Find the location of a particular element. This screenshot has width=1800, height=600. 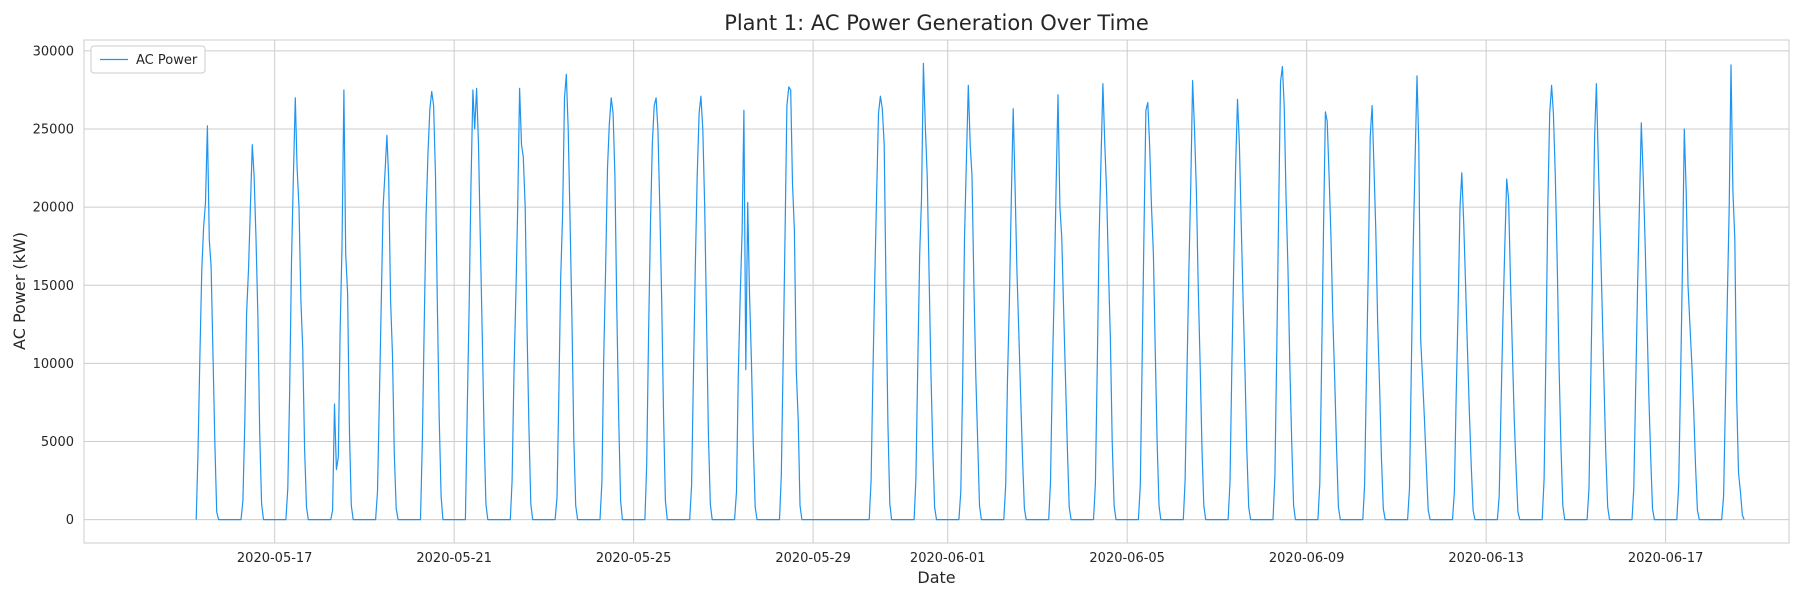

y-tick-label: 15000 is located at coordinates (53, 286).